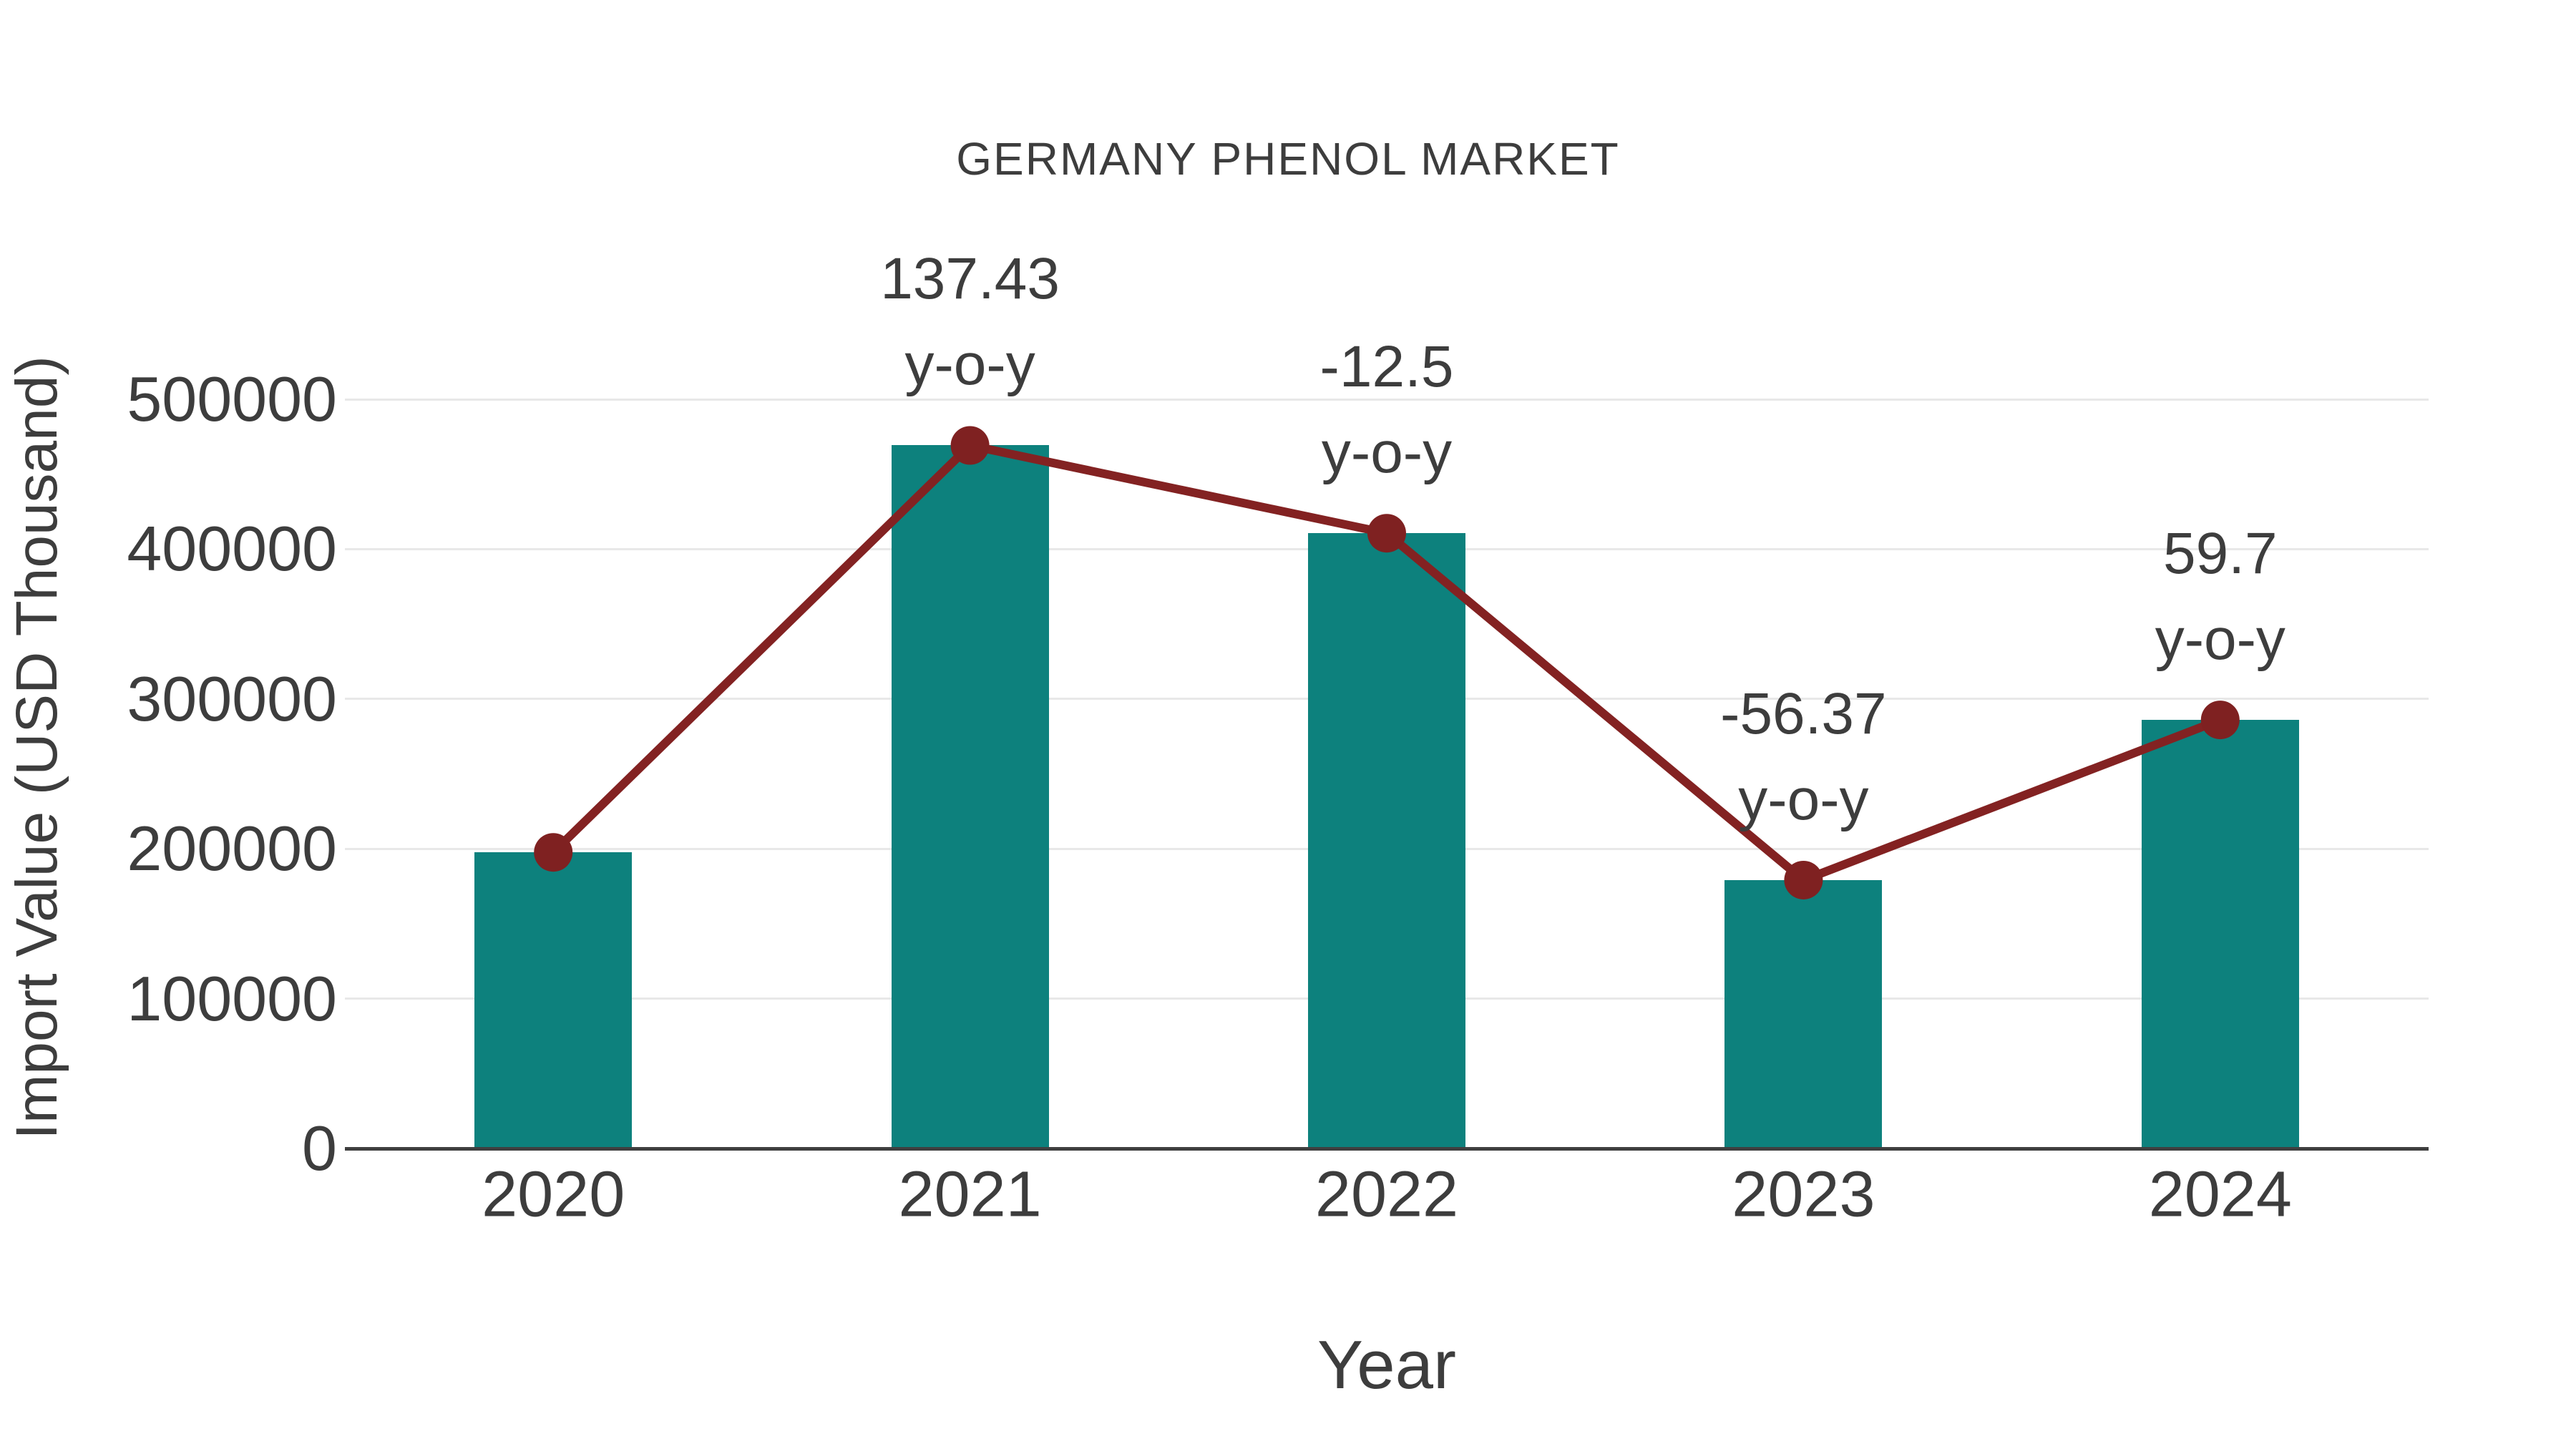 The width and height of the screenshot is (2576, 1449). Describe the element at coordinates (232, 549) in the screenshot. I see `y-tick-label-400000: 400000` at that location.